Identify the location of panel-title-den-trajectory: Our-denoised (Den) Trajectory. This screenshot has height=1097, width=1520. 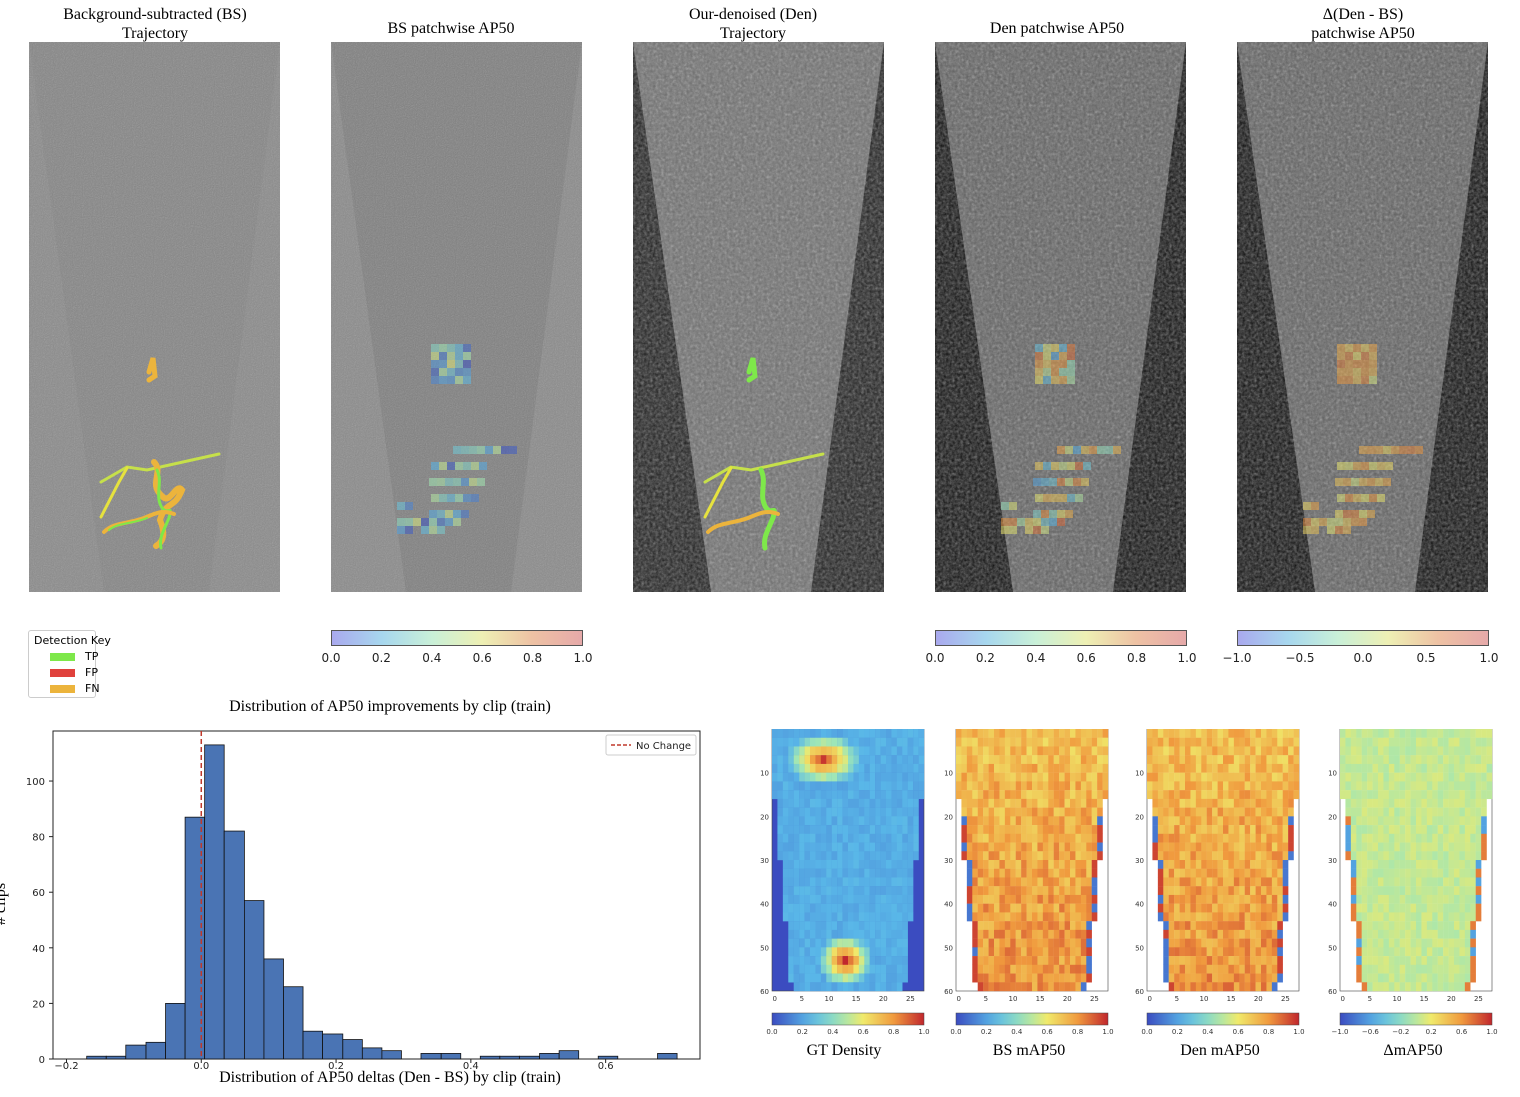
(753, 24).